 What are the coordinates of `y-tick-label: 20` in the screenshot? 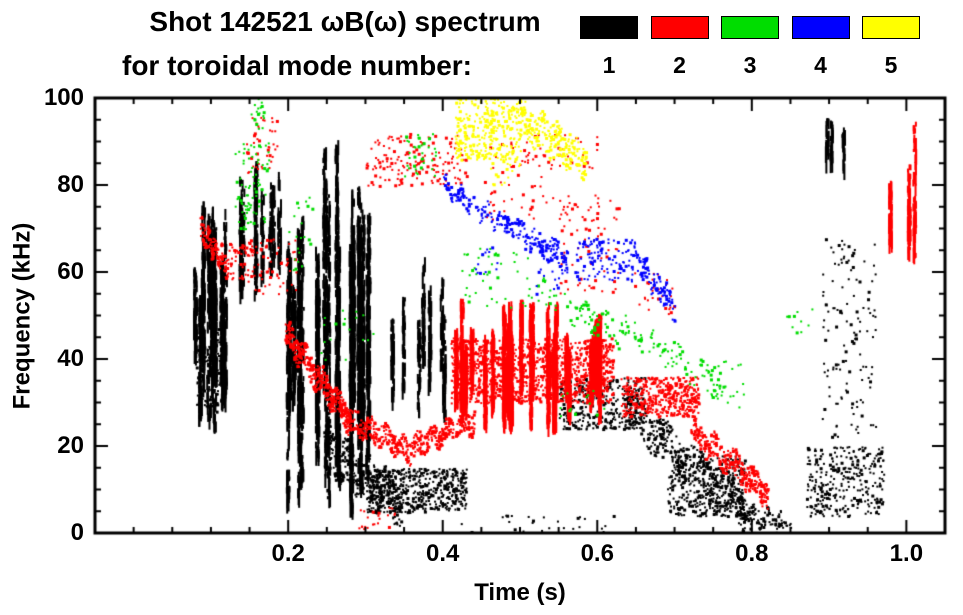 It's located at (70, 445).